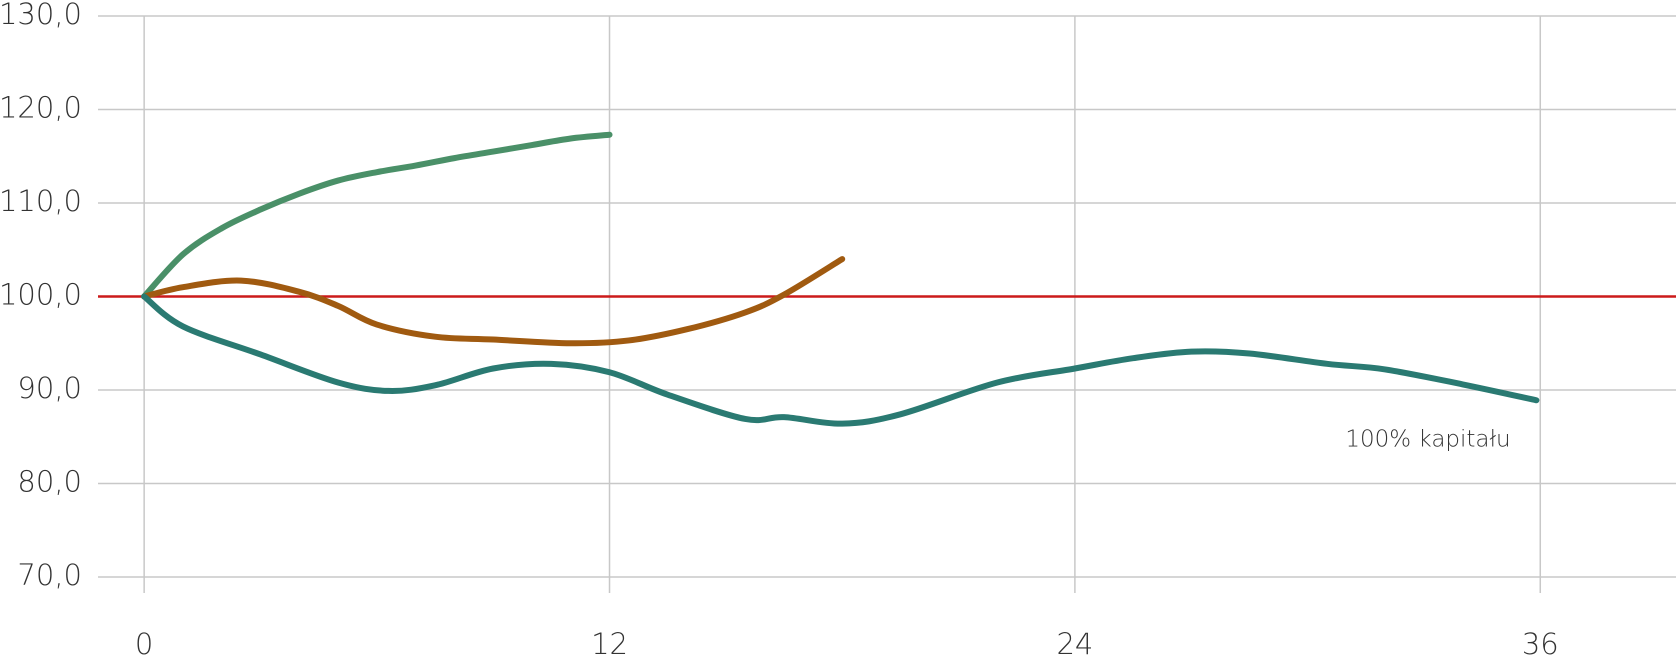 This screenshot has width=1676, height=659. What do you see at coordinates (1540, 643) in the screenshot?
I see `x-tick-label: 36` at bounding box center [1540, 643].